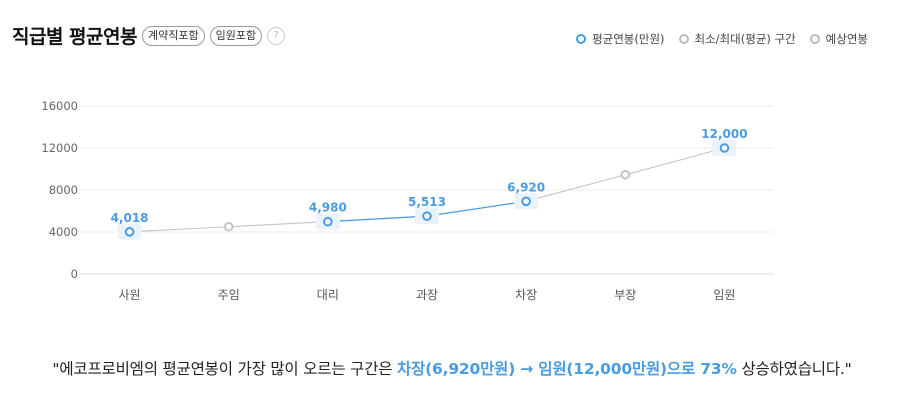 Image resolution: width=904 pixels, height=406 pixels. I want to click on x-tick-label: 과장, so click(427, 295).